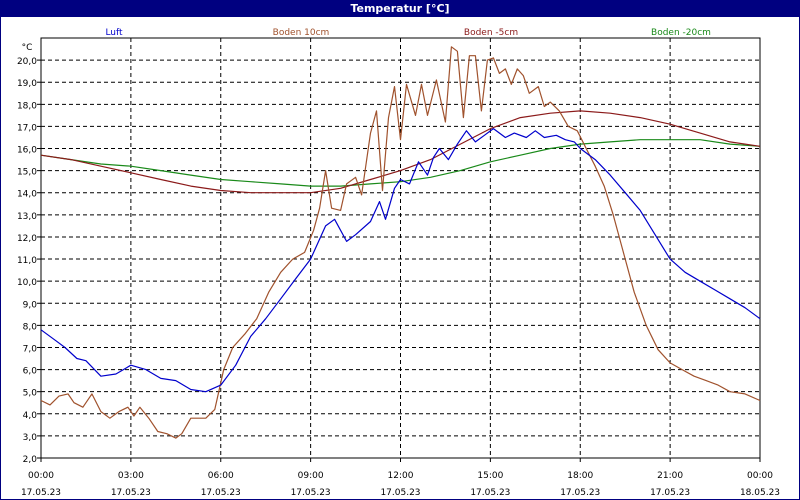  What do you see at coordinates (30, 305) in the screenshot?
I see `y-tick-label: 9,0` at bounding box center [30, 305].